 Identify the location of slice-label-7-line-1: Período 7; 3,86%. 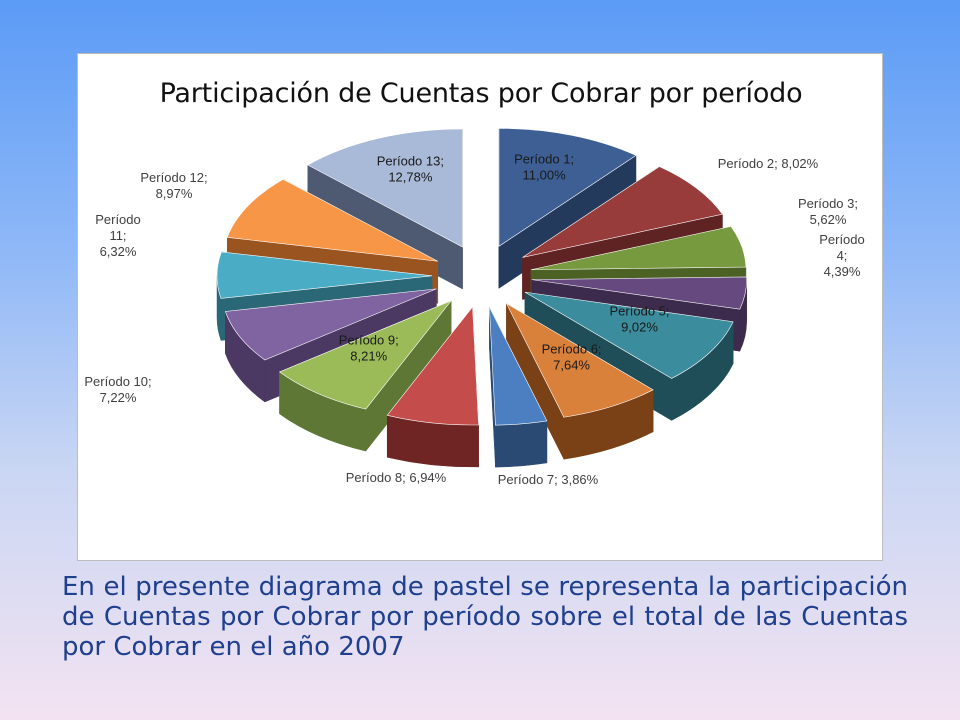
(548, 479).